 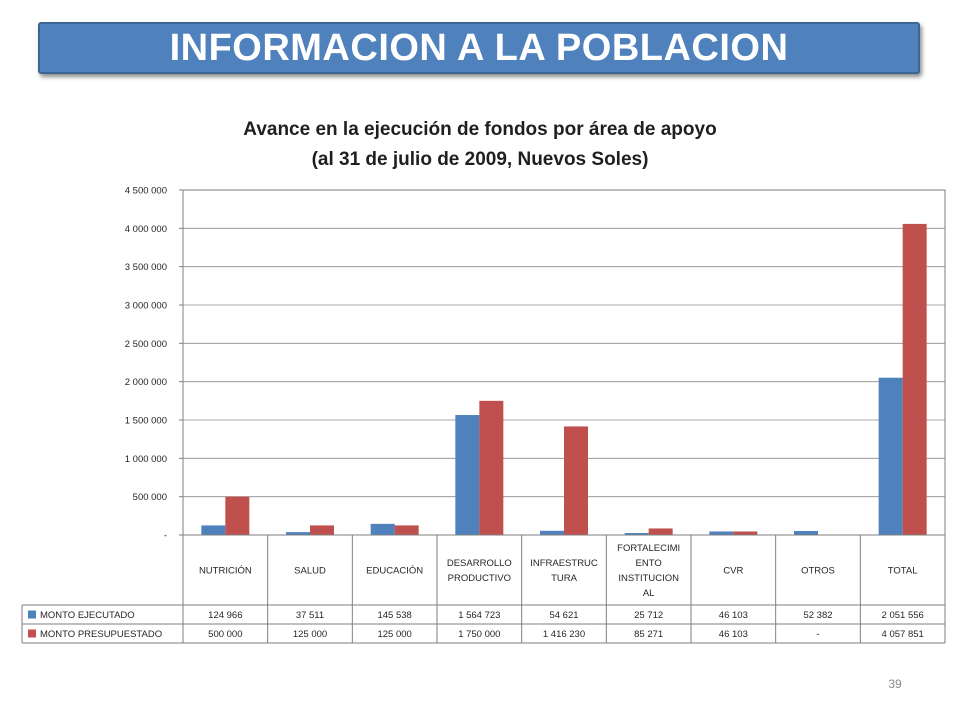 What do you see at coordinates (146, 344) in the screenshot?
I see `y-tick-label: 2 500 000` at bounding box center [146, 344].